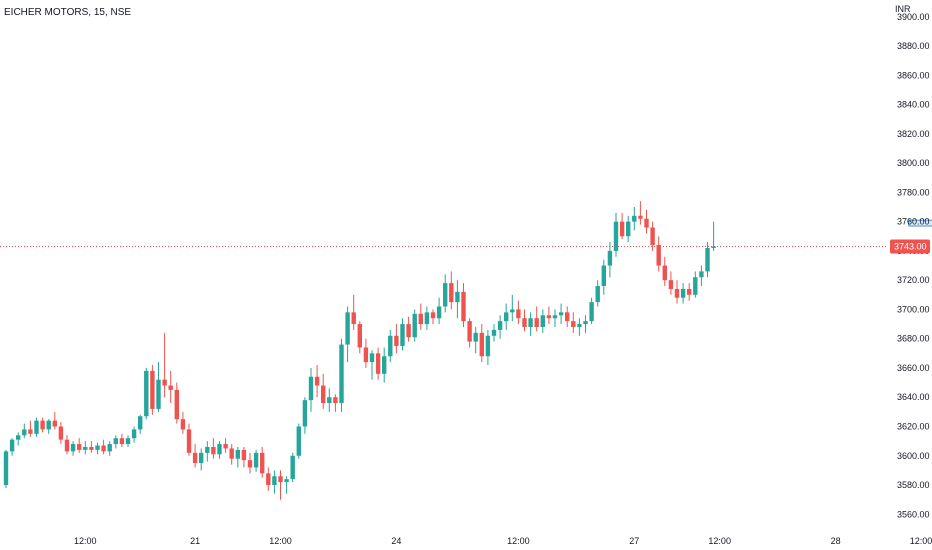  What do you see at coordinates (920, 223) in the screenshot?
I see `resistance-zone-layer` at bounding box center [920, 223].